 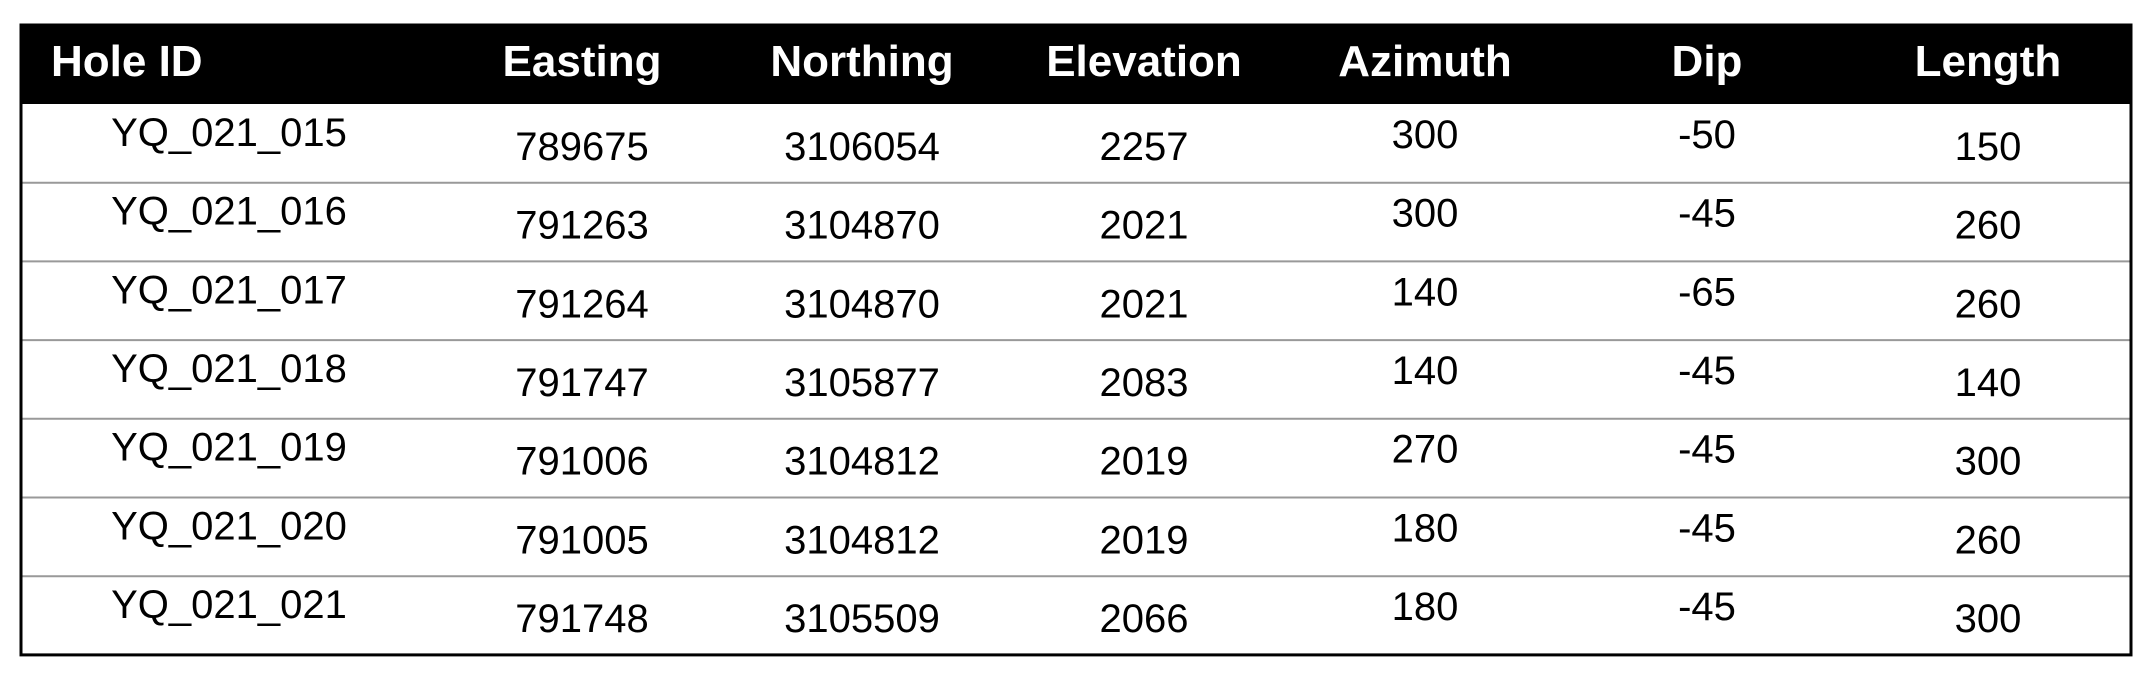 I want to click on table-cell: YQ_021_019, so click(x=229, y=448).